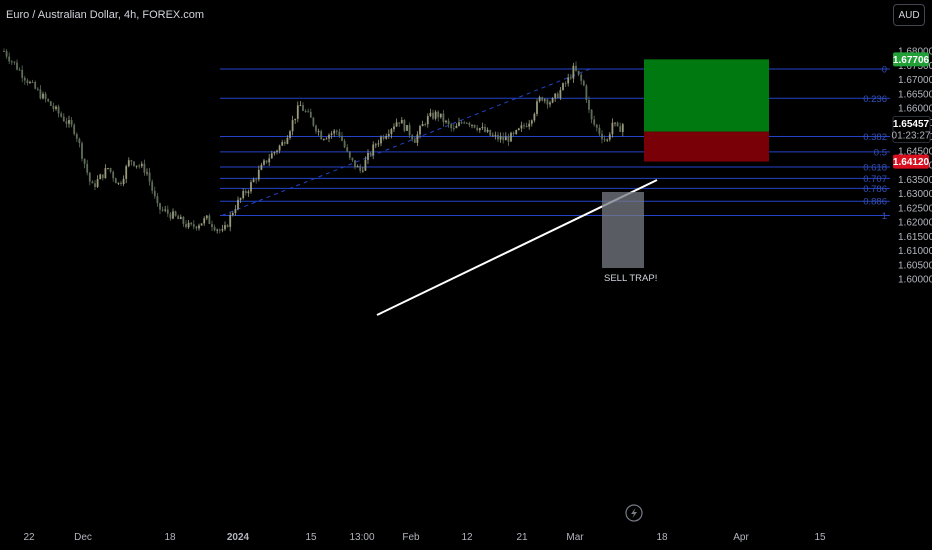 This screenshot has width=932, height=550. I want to click on current-price-badge: 1.65457, so click(911, 124).